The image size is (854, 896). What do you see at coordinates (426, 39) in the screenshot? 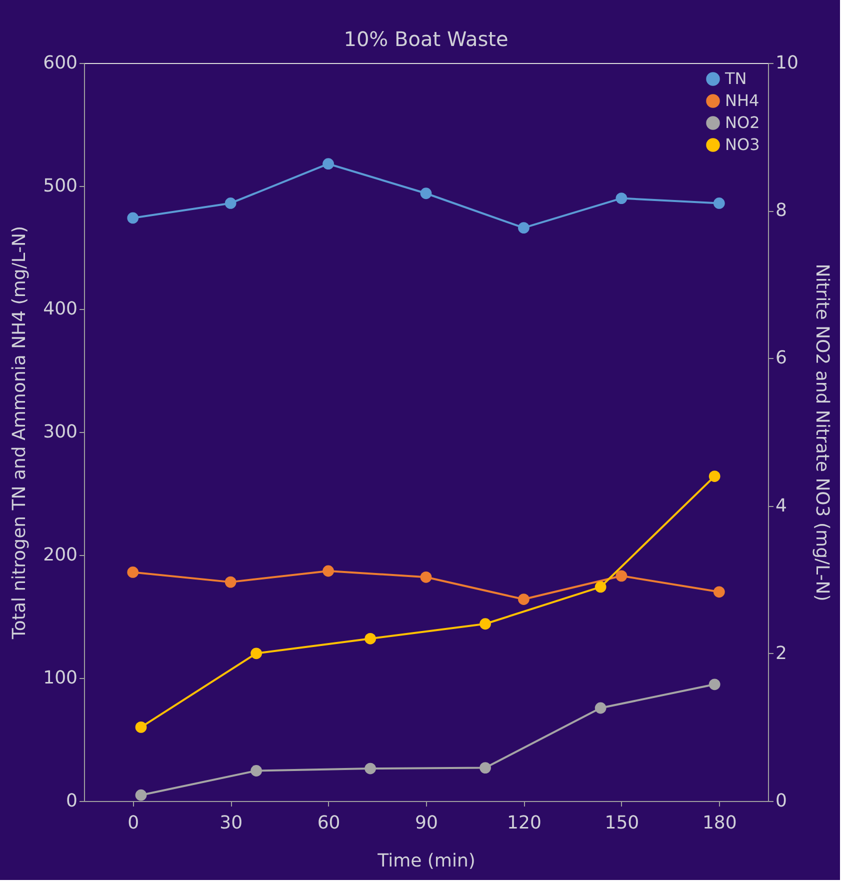
I see `chart-title: 10% Boat Waste` at bounding box center [426, 39].